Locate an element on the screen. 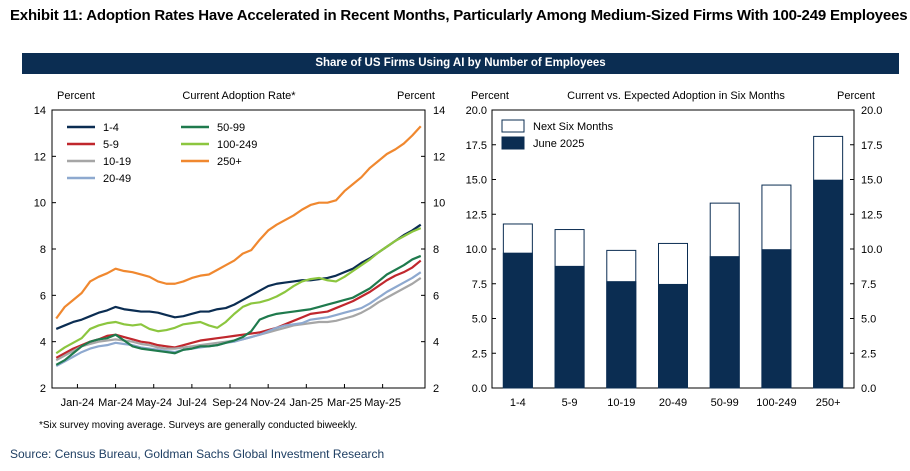 This screenshot has height=471, width=910. x-tick-label: May-25 is located at coordinates (382, 403).